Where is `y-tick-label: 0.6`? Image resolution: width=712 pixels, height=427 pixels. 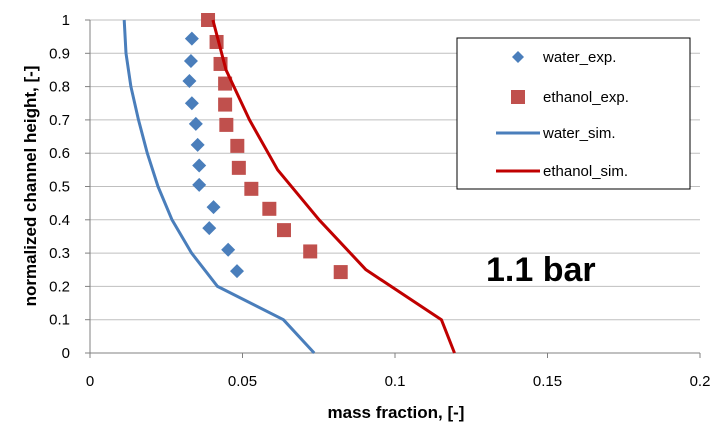
y-tick-label: 0.6 is located at coordinates (59, 153).